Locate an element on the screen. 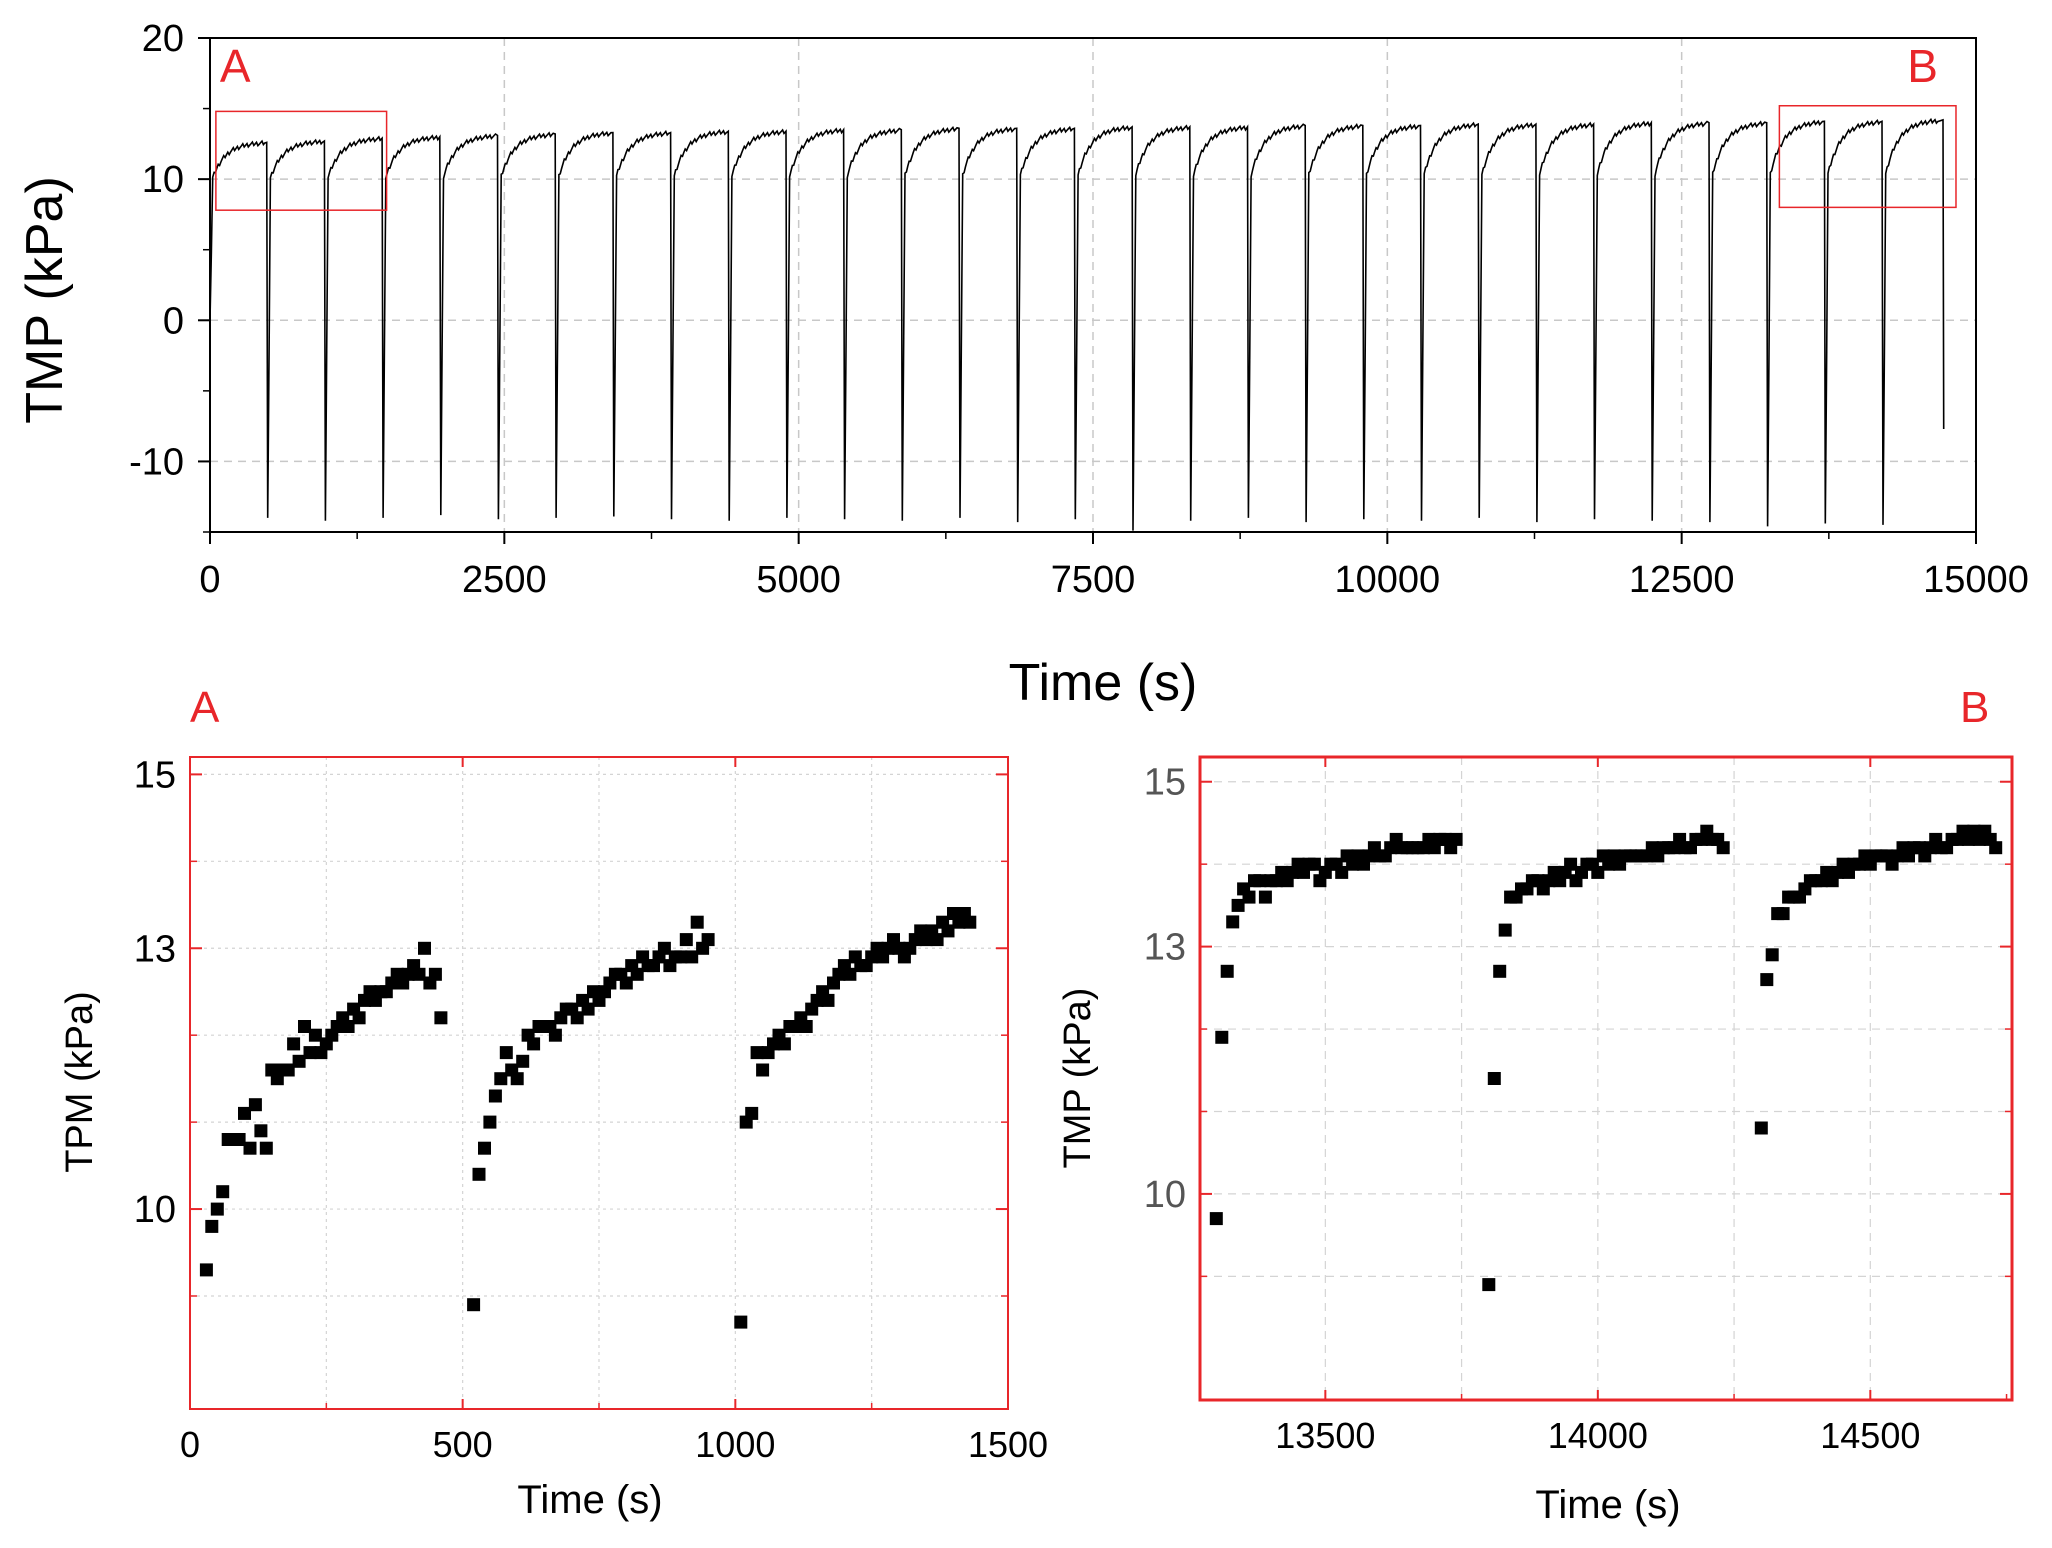 The height and width of the screenshot is (1548, 2052). main-x-tick-label: 12500 is located at coordinates (1682, 580).